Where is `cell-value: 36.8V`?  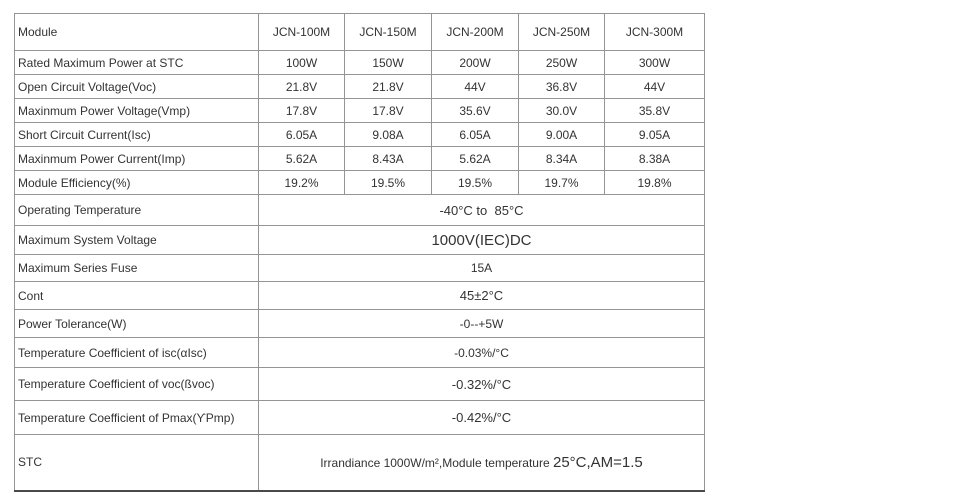 cell-value: 36.8V is located at coordinates (561, 86).